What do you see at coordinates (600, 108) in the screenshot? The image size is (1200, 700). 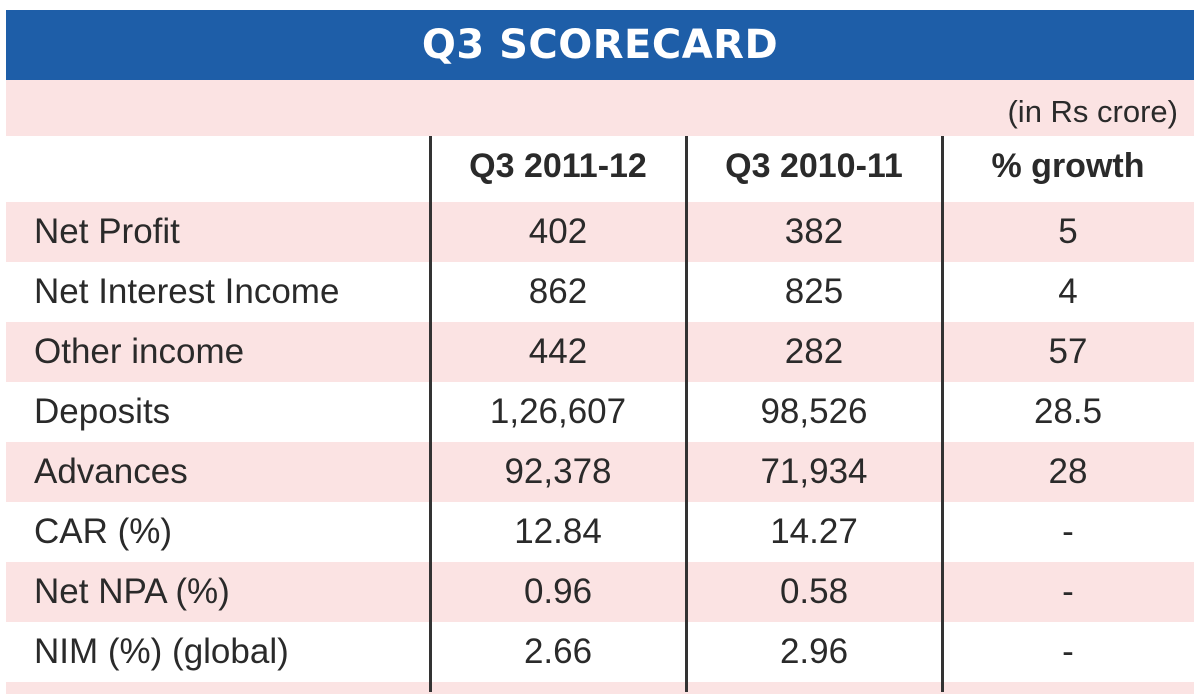 I see `units-band: (in Rs crore)` at bounding box center [600, 108].